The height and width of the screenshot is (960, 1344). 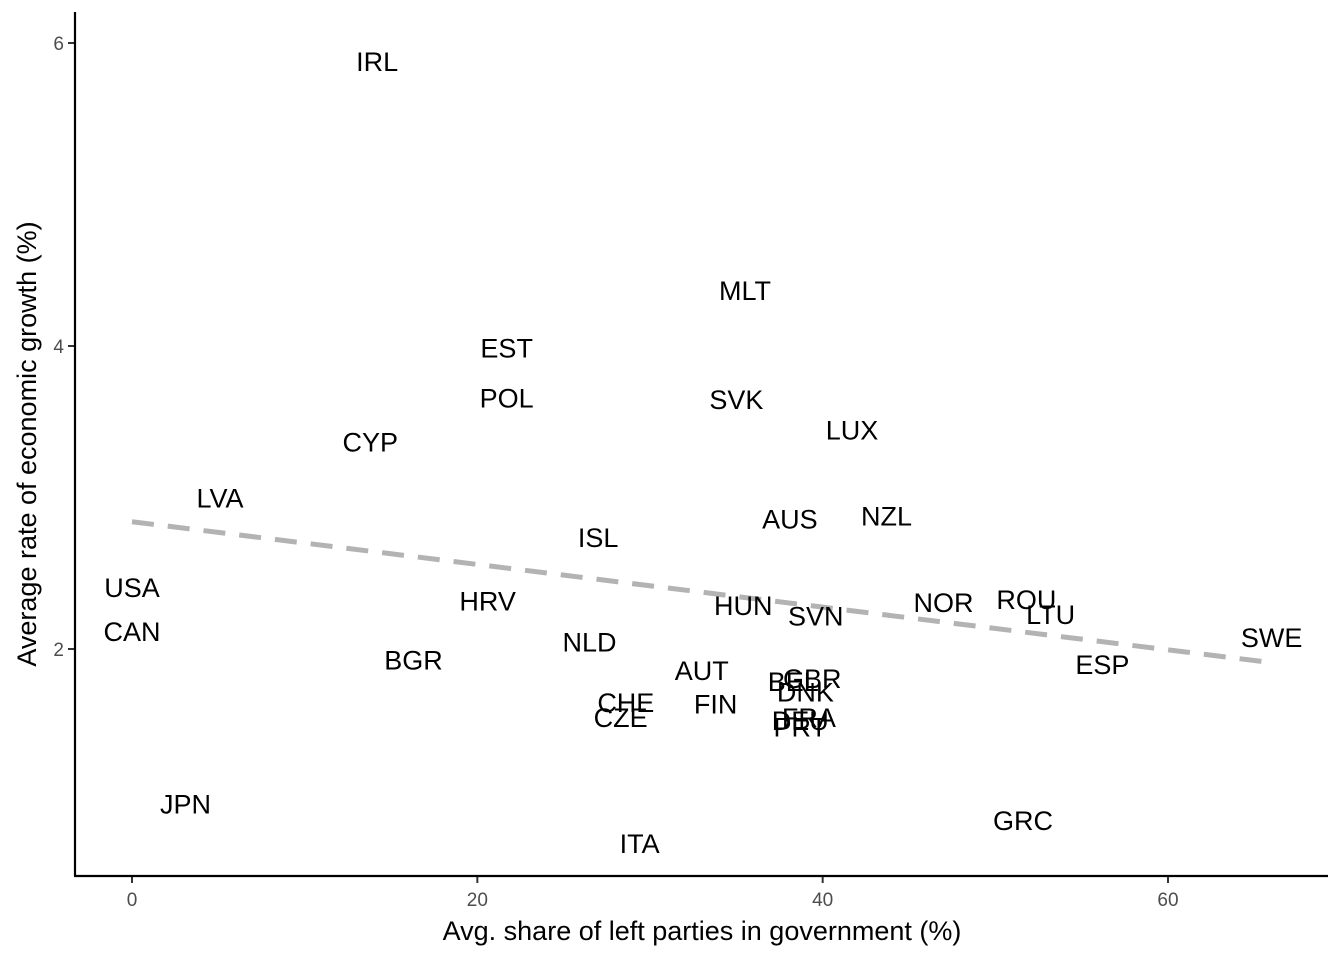 I want to click on point-label-fra: FRA, so click(x=809, y=718).